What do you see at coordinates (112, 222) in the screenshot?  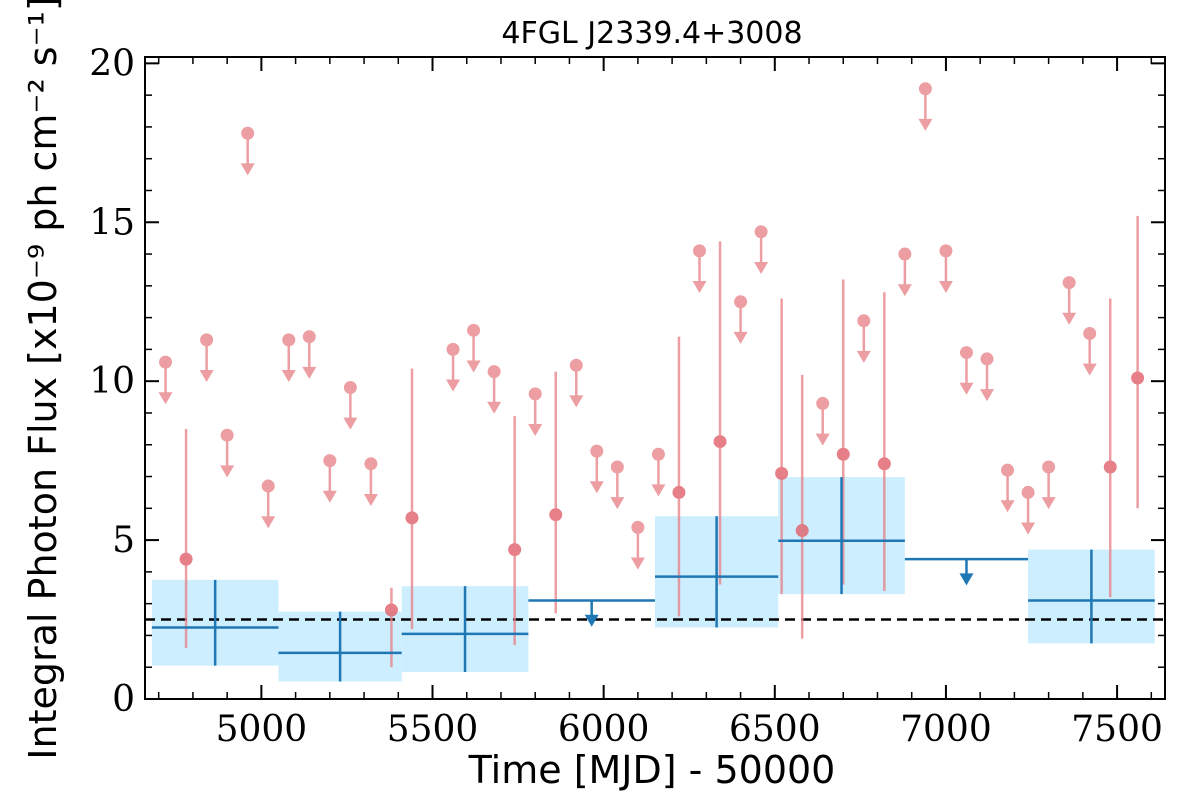 I see `y-tick-label-3: 15` at bounding box center [112, 222].